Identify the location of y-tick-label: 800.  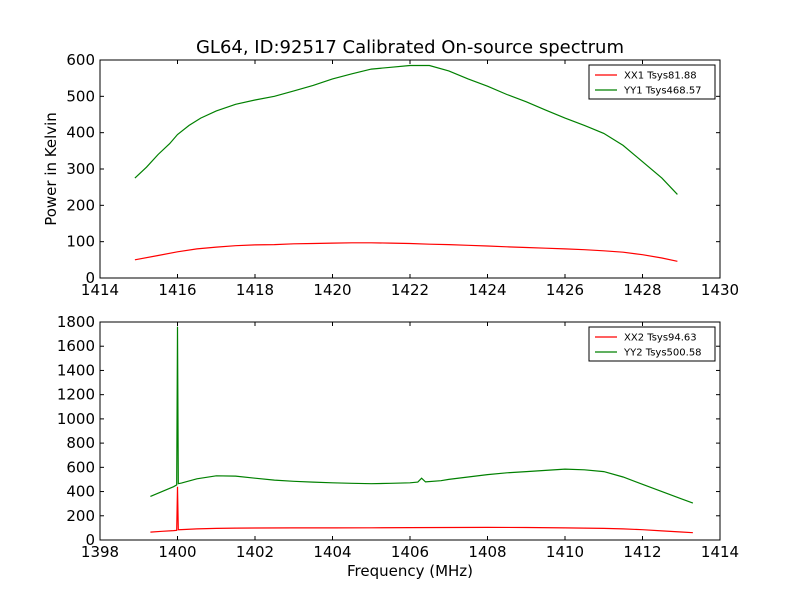
(80, 443).